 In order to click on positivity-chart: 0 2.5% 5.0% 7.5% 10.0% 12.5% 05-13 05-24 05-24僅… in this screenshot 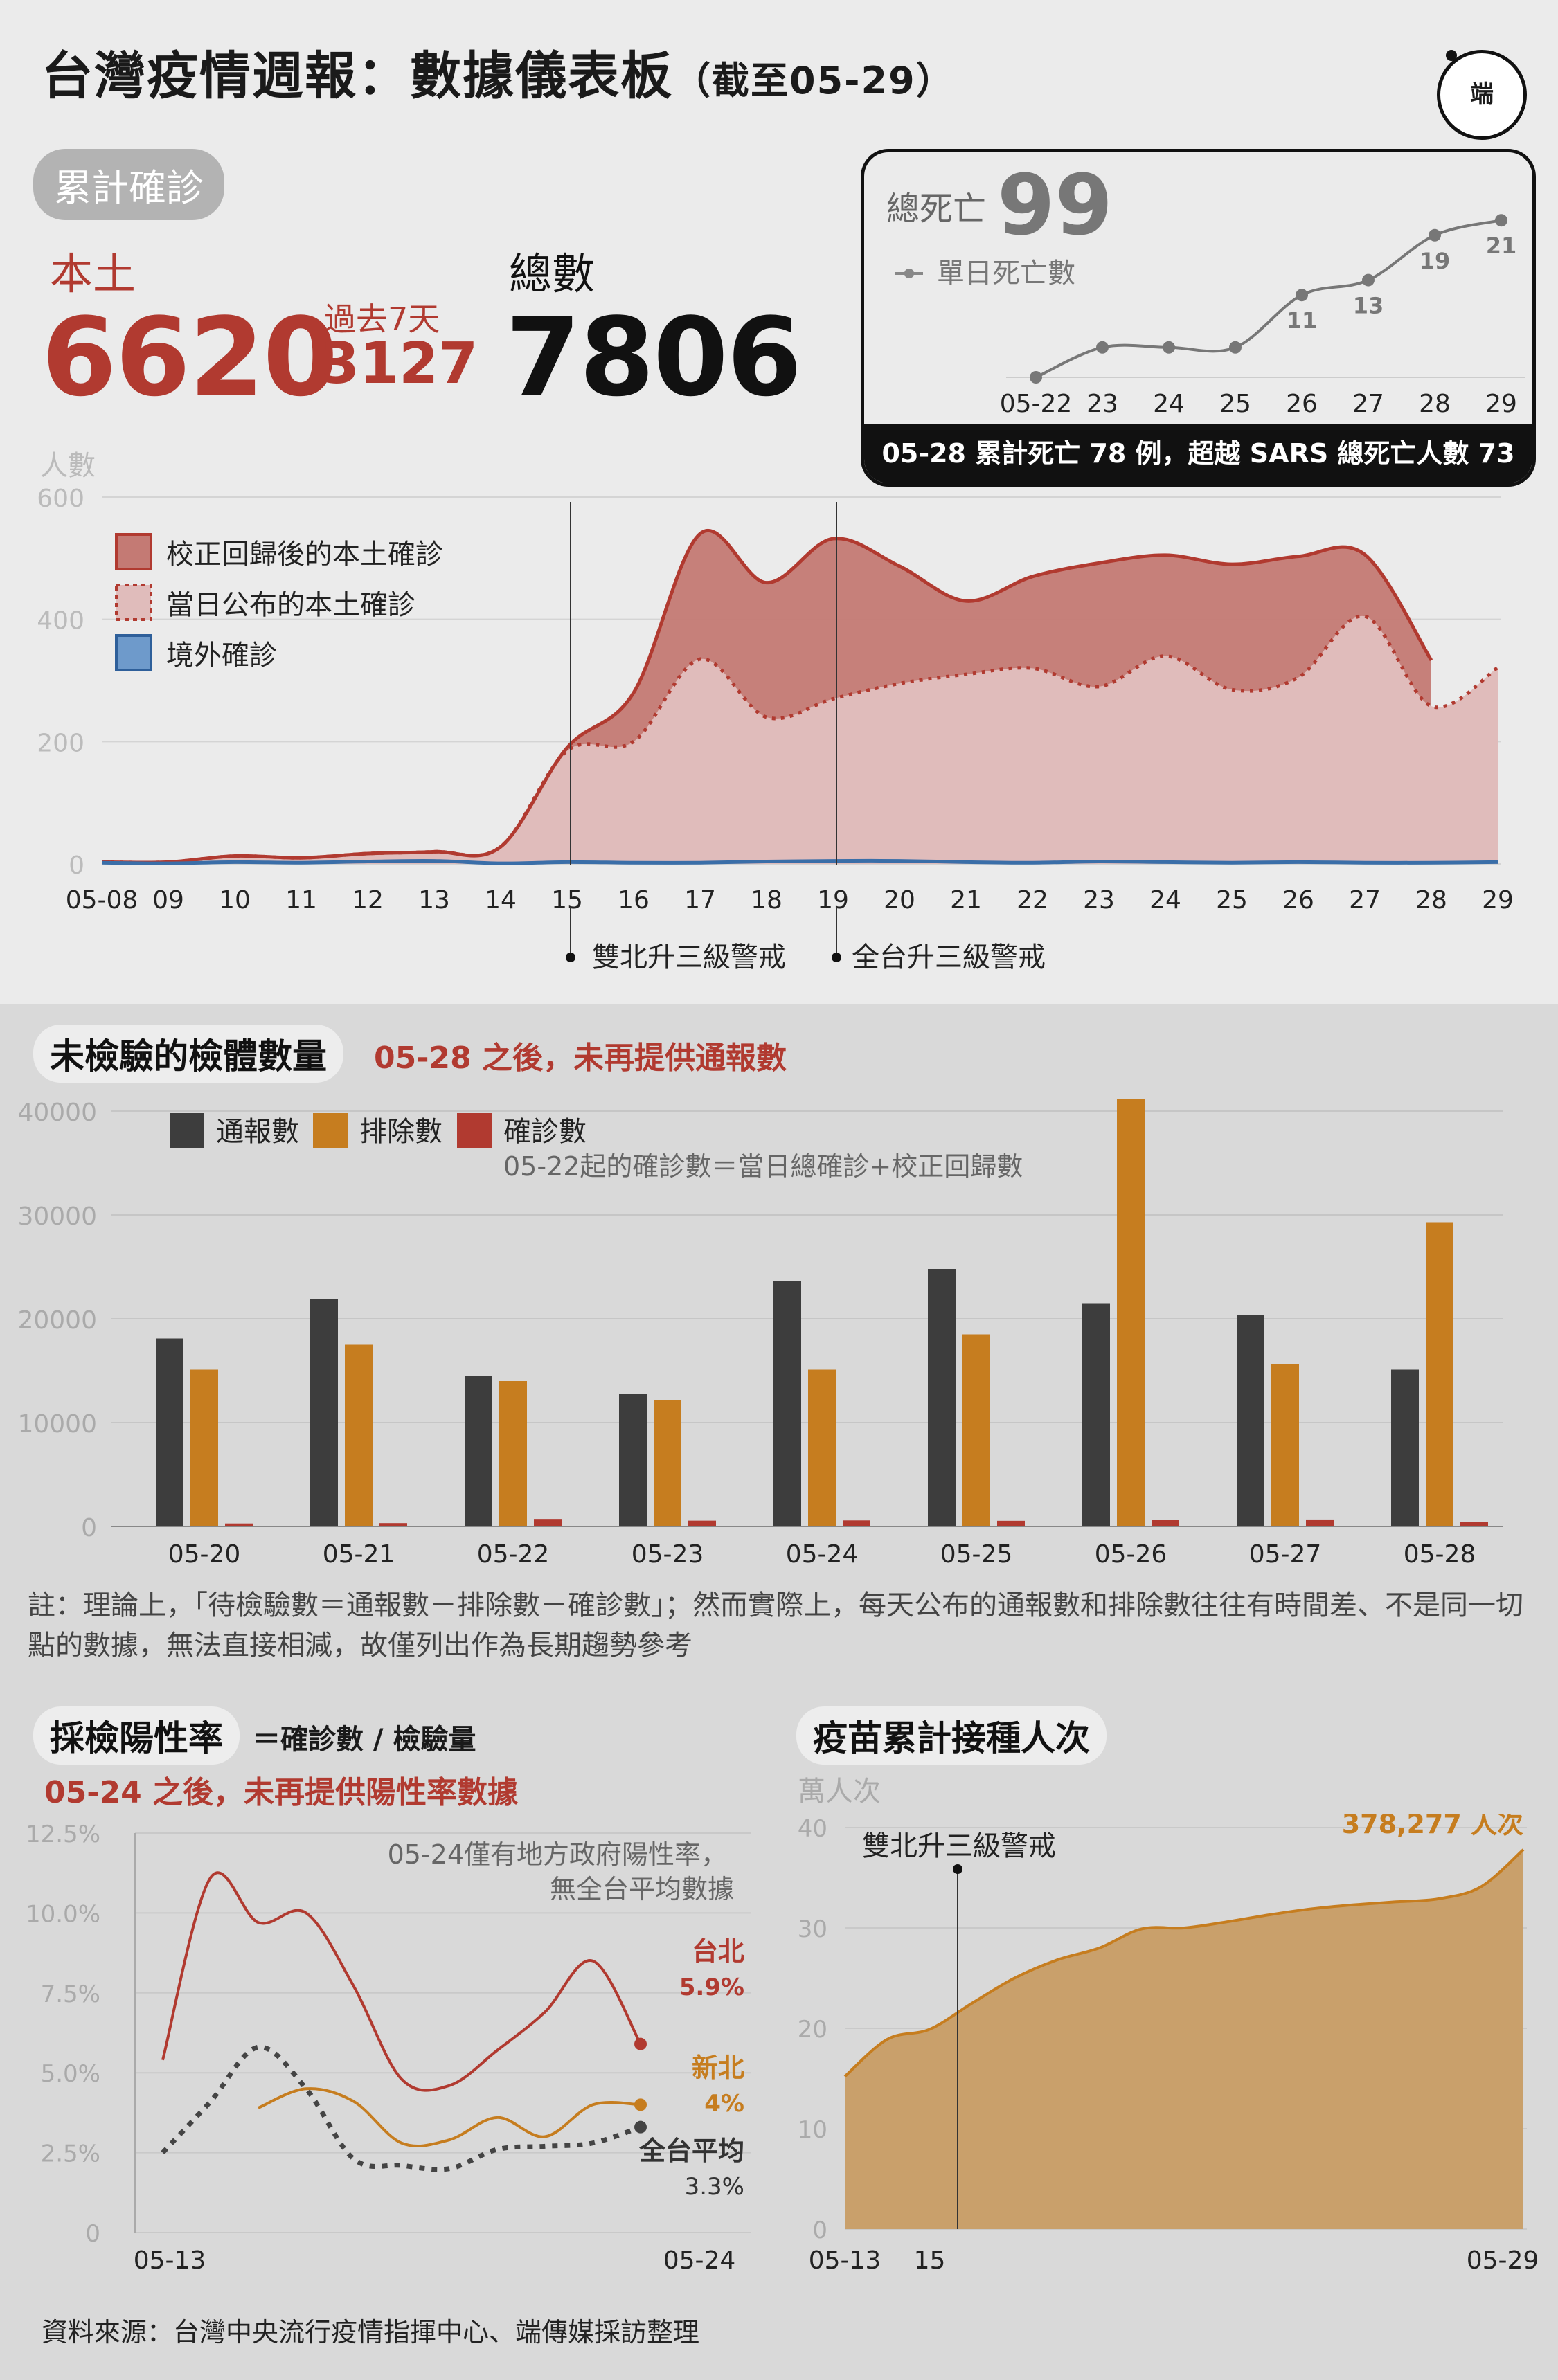, I will do `click(388, 2048)`.